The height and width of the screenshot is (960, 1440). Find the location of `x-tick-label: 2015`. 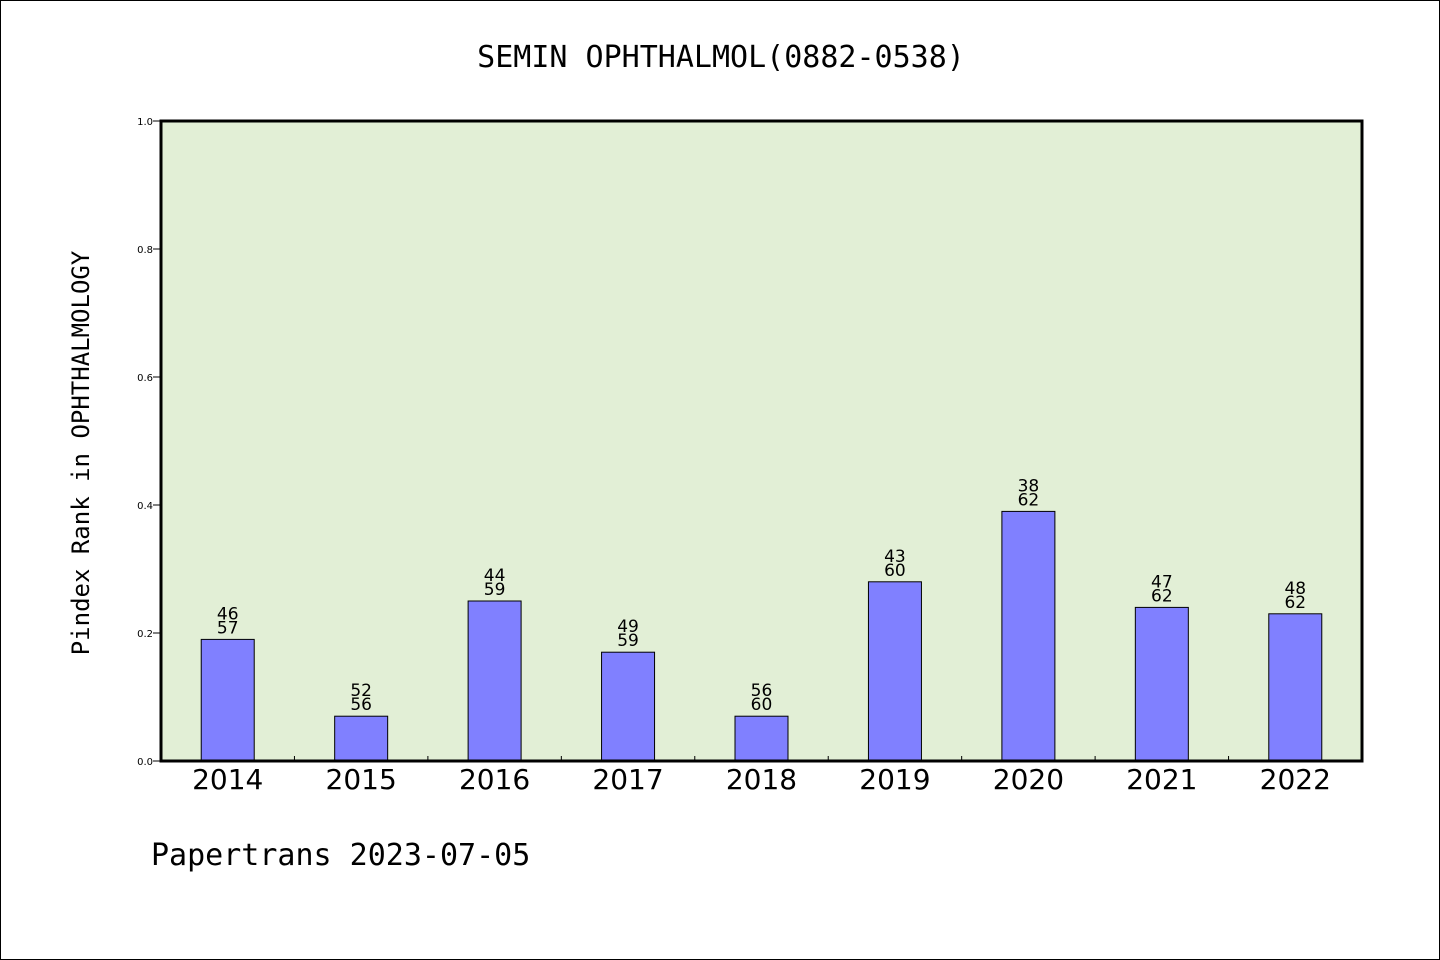

x-tick-label: 2015 is located at coordinates (361, 779).